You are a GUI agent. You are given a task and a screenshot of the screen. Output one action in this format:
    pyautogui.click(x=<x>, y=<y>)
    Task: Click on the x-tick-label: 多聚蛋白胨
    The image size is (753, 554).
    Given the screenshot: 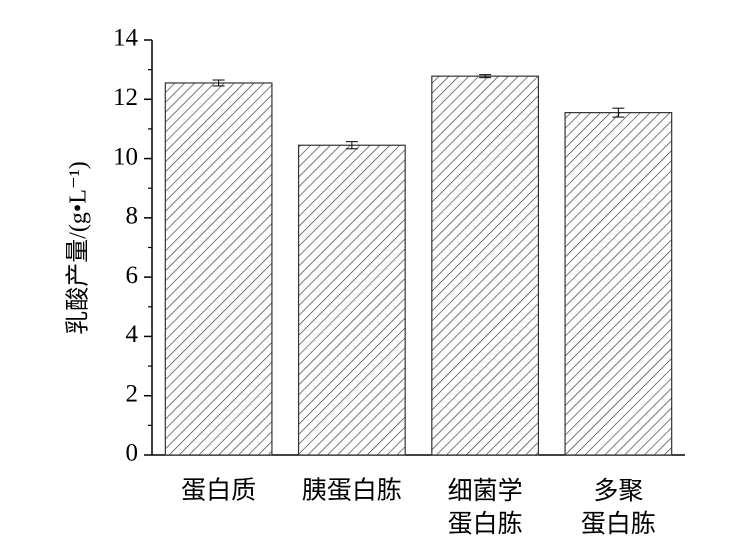 What is the action you would take?
    pyautogui.click(x=618, y=507)
    